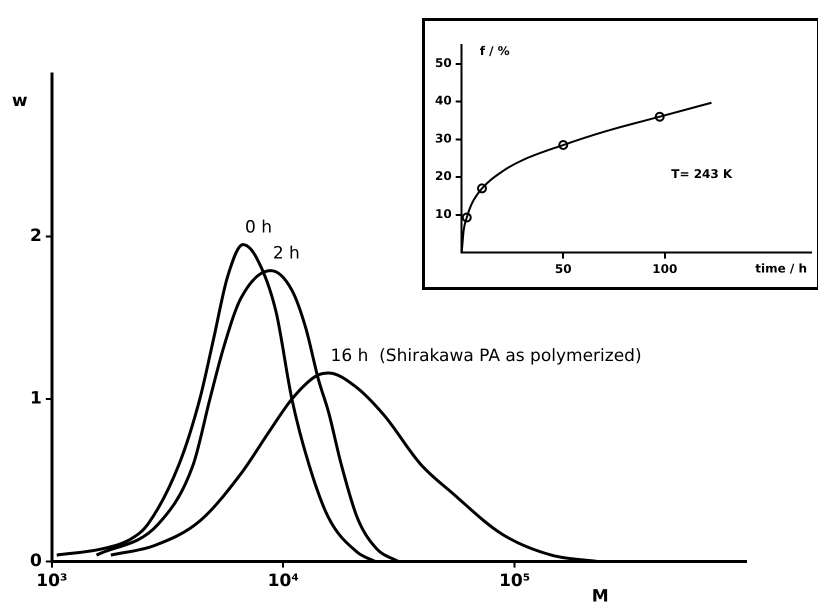  What do you see at coordinates (36, 398) in the screenshot?
I see `y-tick-label: 1` at bounding box center [36, 398].